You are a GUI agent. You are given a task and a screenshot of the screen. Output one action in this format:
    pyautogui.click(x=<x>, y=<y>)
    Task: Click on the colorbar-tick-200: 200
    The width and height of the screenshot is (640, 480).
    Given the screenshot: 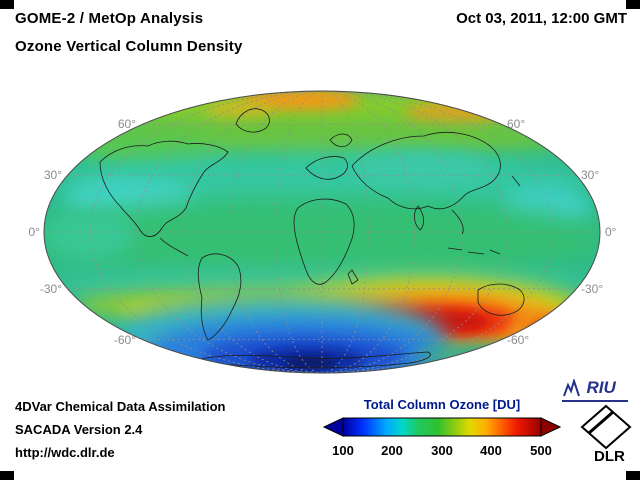 What is the action you would take?
    pyautogui.click(x=392, y=450)
    